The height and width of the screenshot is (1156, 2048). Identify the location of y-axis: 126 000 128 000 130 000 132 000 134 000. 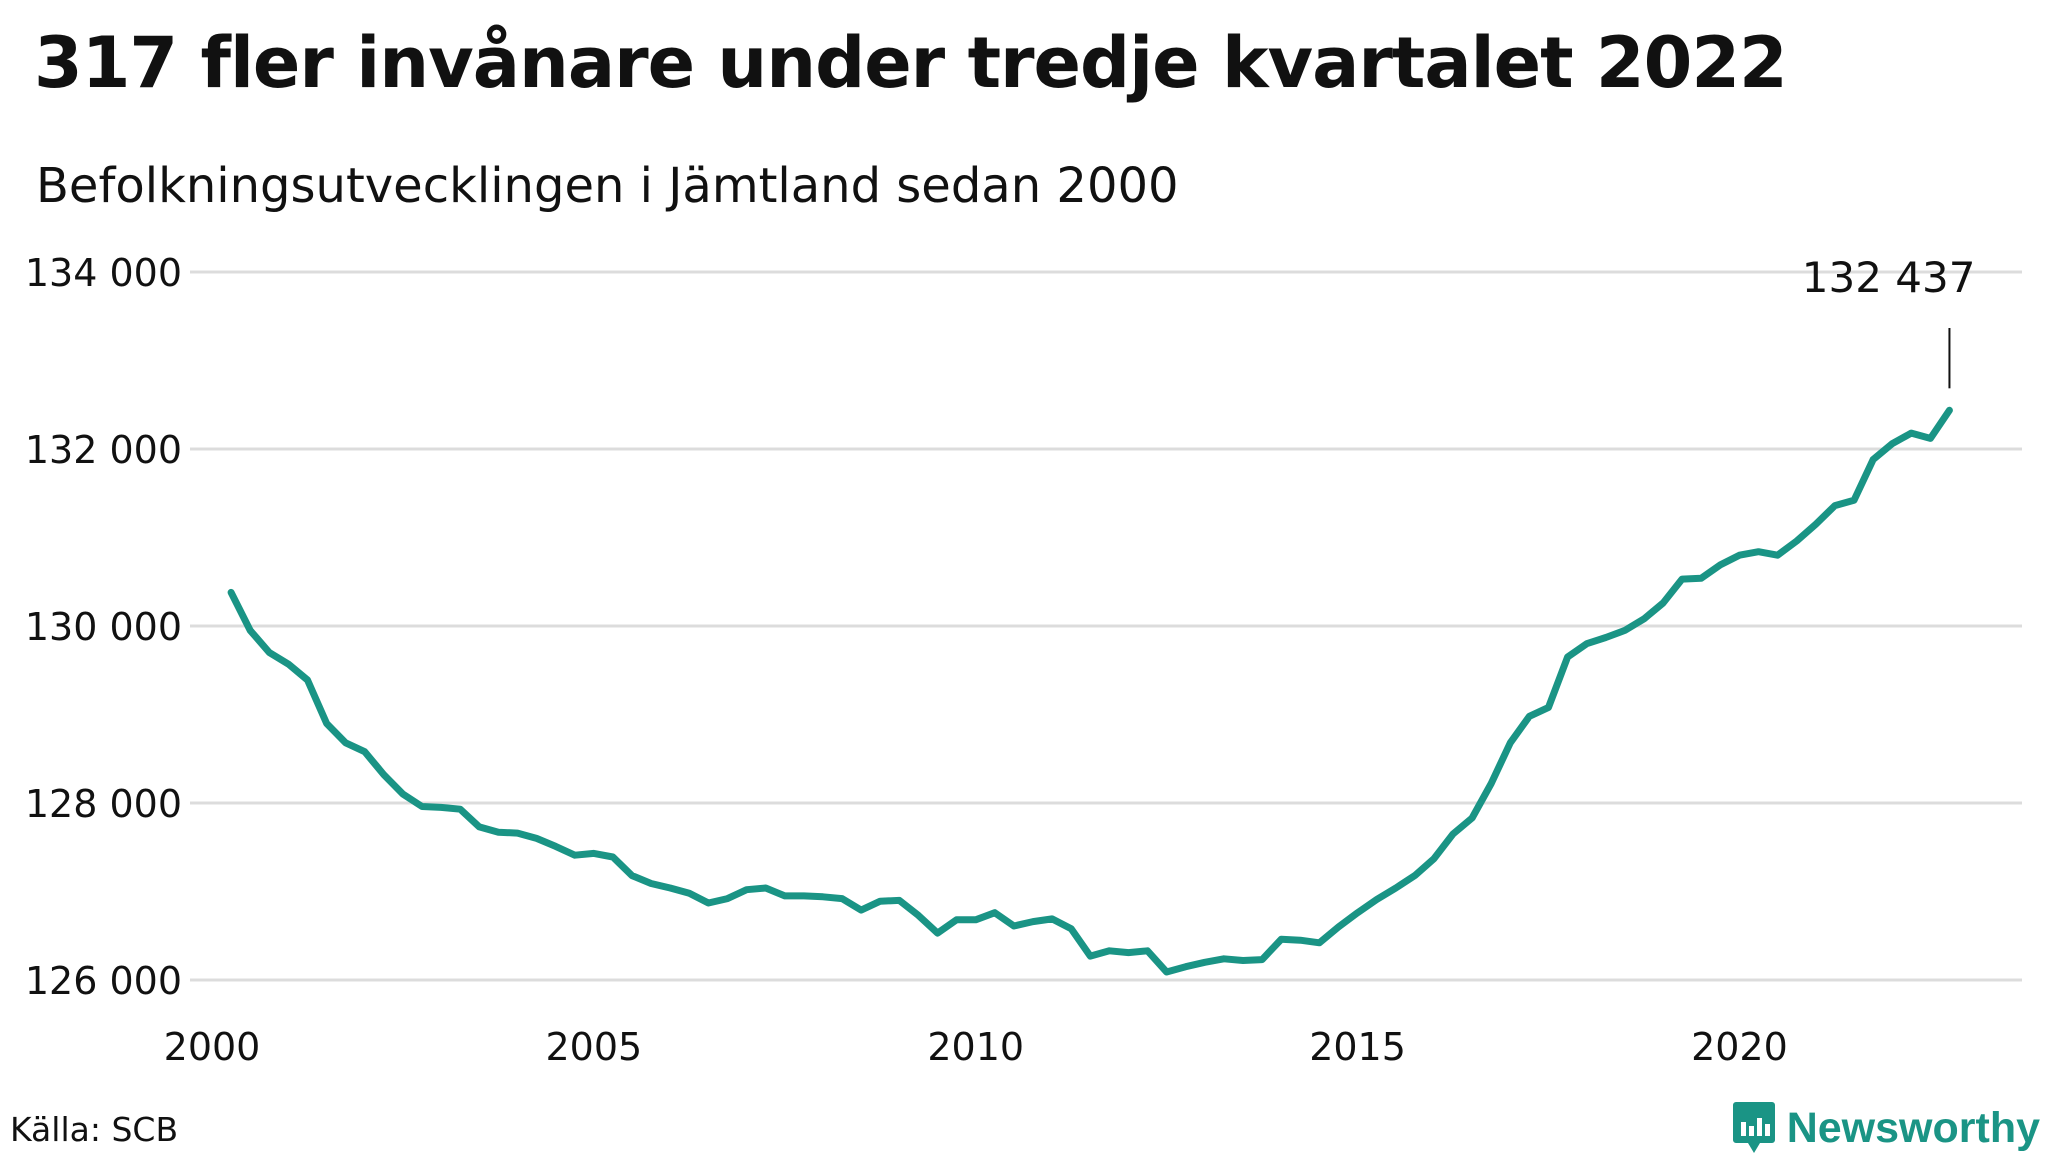
(103, 627).